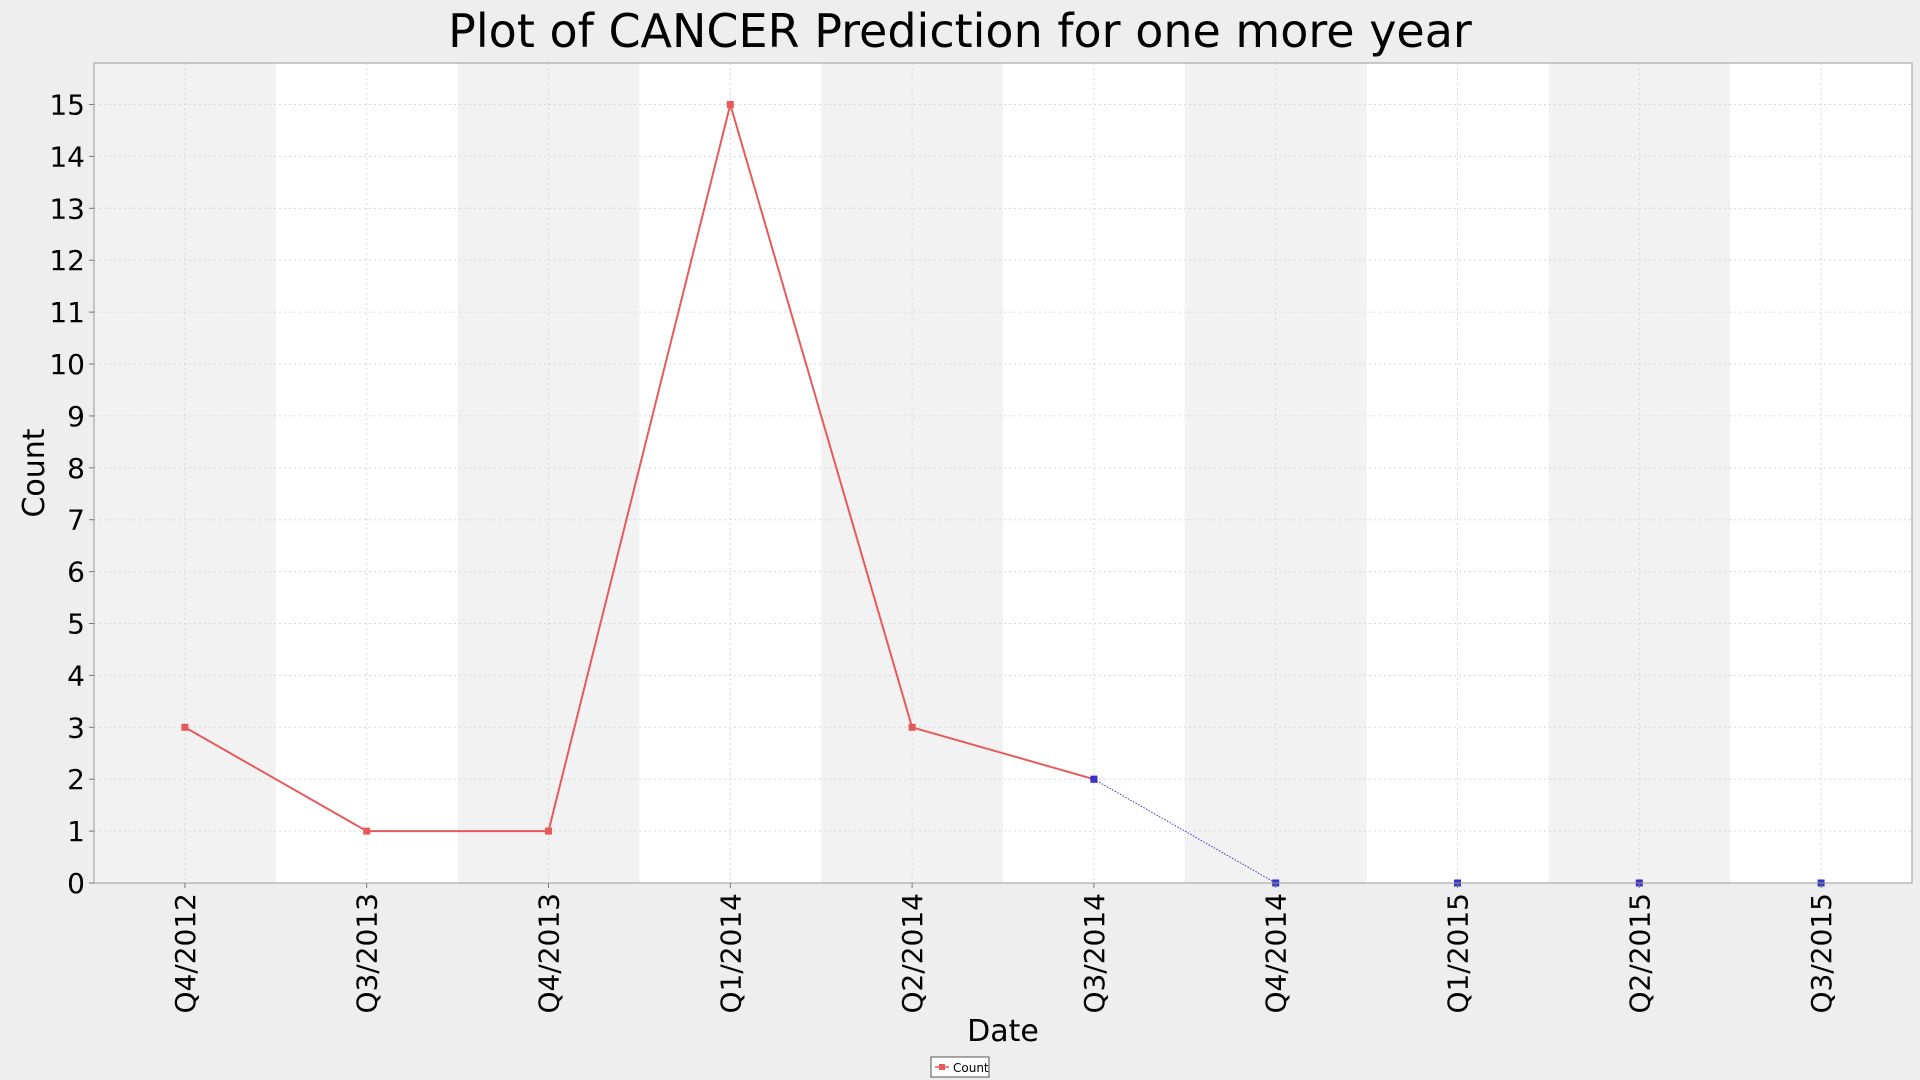  What do you see at coordinates (1458, 953) in the screenshot?
I see `x-tick-label: Q1/2015` at bounding box center [1458, 953].